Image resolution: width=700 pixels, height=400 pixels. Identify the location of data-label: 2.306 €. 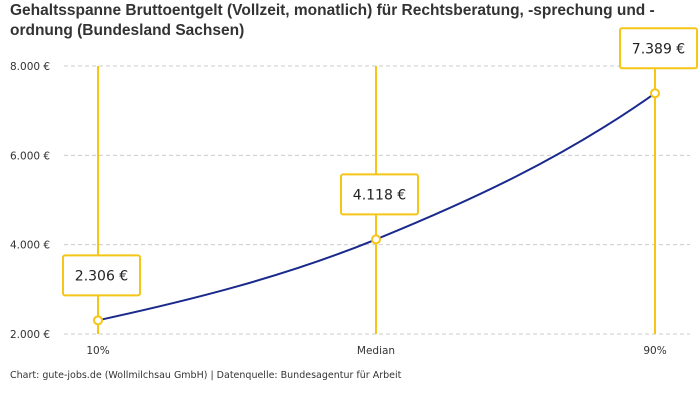
(101, 276).